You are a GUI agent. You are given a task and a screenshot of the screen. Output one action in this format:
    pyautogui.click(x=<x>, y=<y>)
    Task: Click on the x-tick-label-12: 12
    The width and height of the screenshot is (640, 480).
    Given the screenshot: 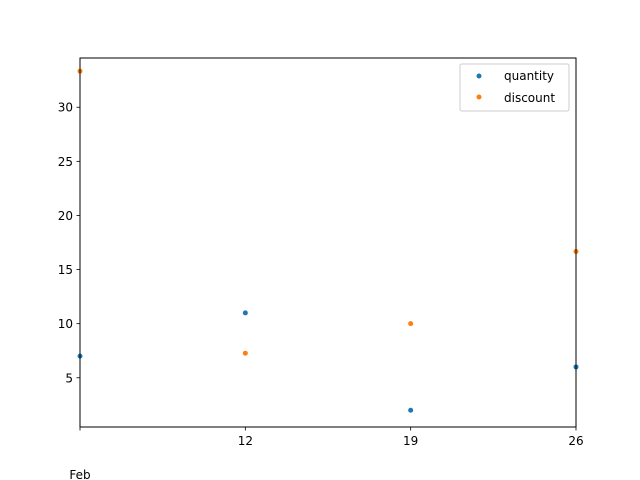 What is the action you would take?
    pyautogui.click(x=245, y=441)
    